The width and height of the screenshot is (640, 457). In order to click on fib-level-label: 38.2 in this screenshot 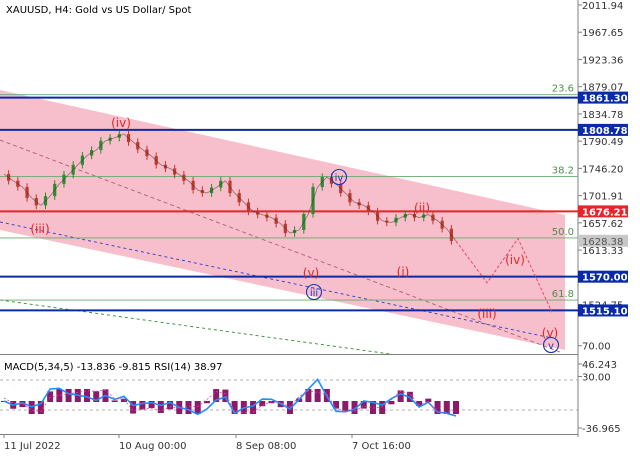, I will do `click(563, 170)`.